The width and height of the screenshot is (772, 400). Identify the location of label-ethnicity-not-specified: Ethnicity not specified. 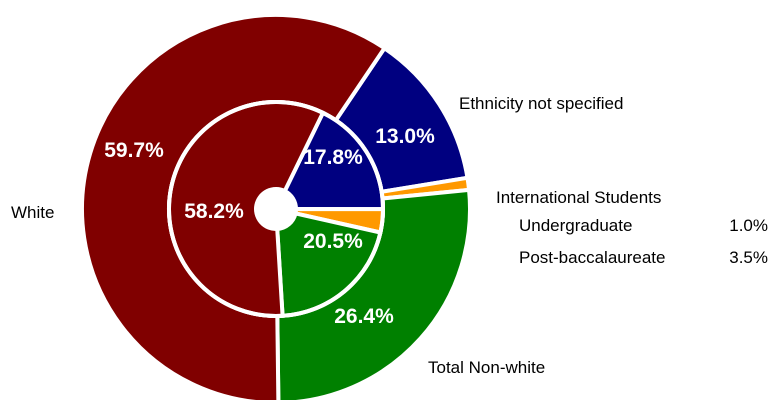
(541, 103).